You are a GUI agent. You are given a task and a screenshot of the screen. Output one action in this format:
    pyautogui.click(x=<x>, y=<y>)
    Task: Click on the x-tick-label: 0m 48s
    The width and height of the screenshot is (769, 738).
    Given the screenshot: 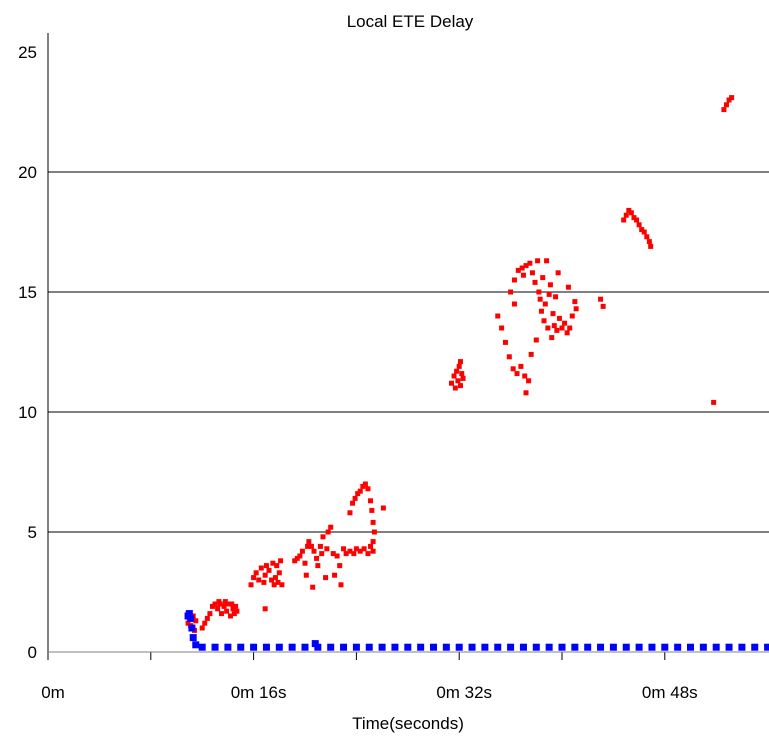 What is the action you would take?
    pyautogui.click(x=670, y=692)
    